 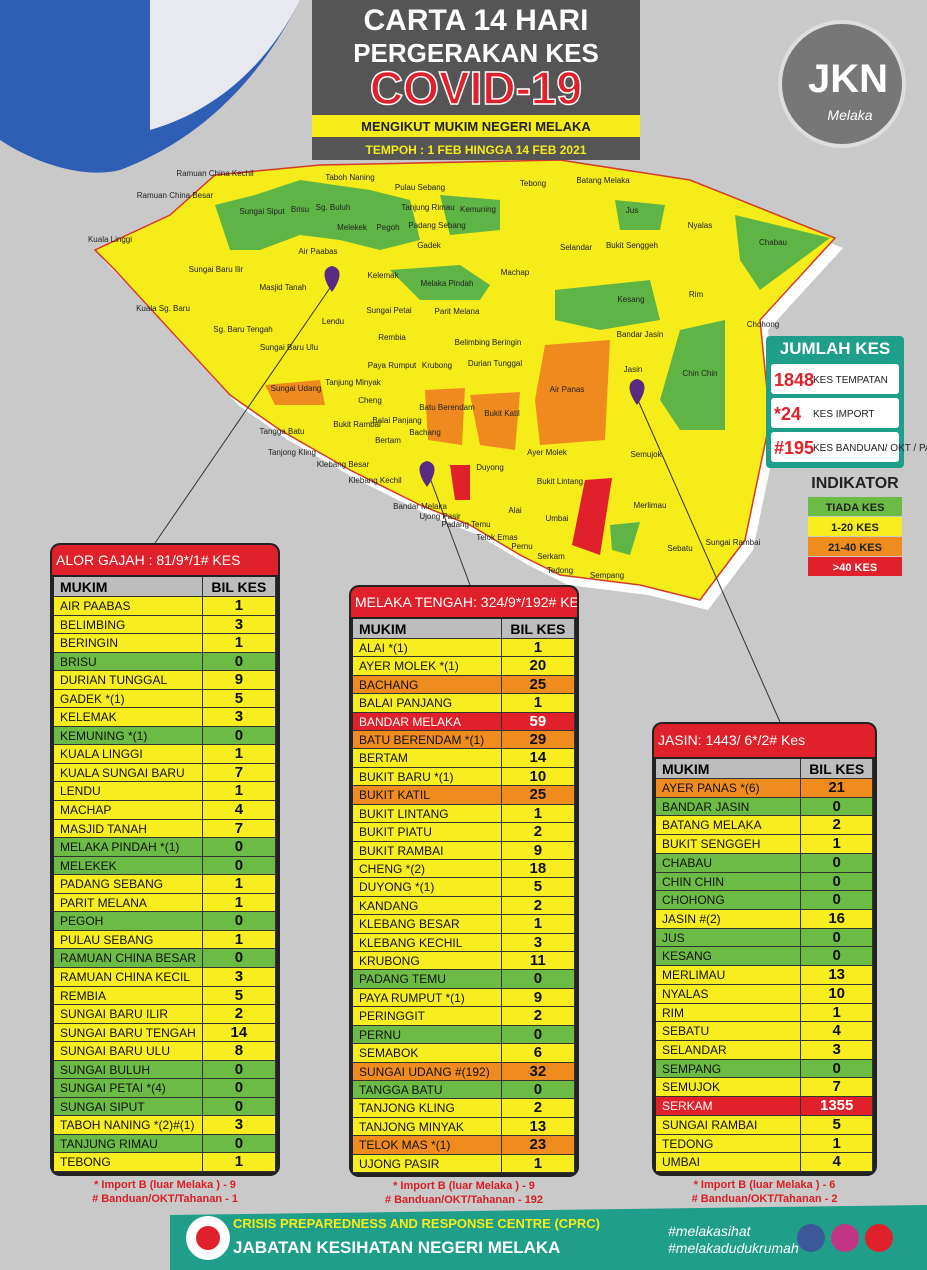 I want to click on youtube-icon, so click(x=879, y=1238).